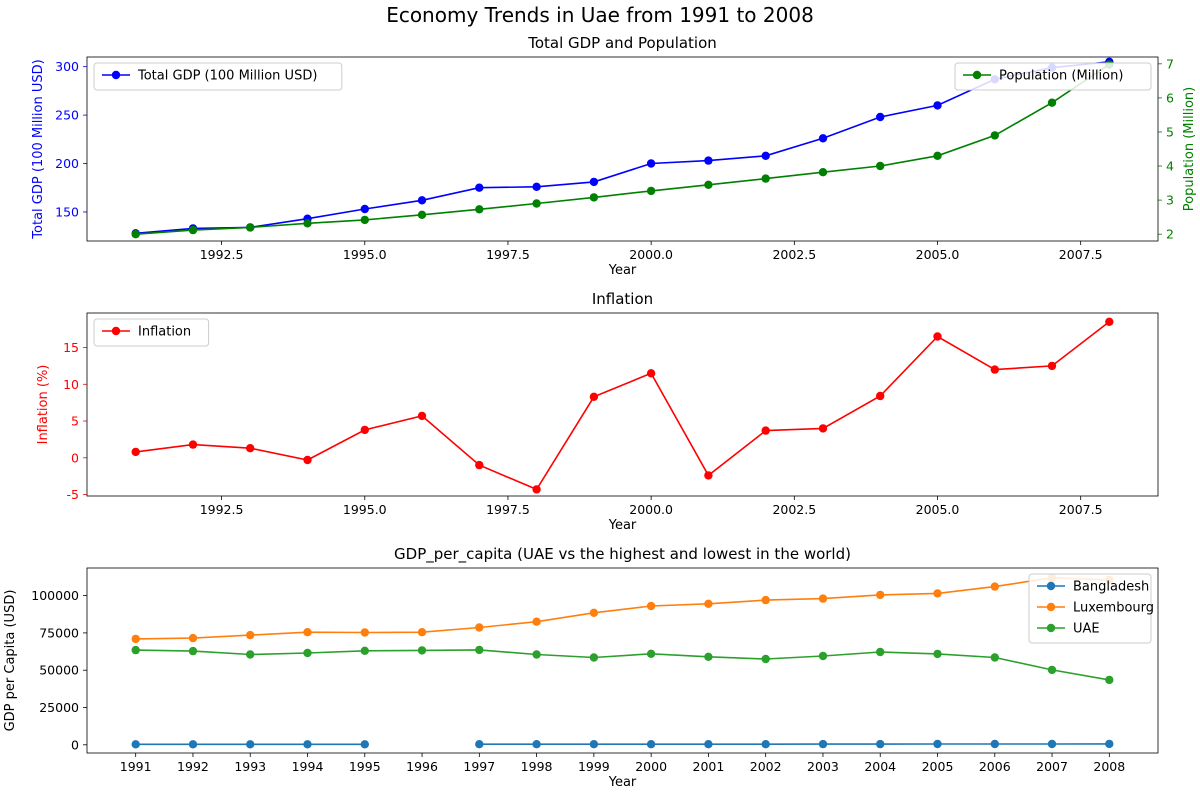  I want to click on y-tick-label: 100000, so click(55, 595).